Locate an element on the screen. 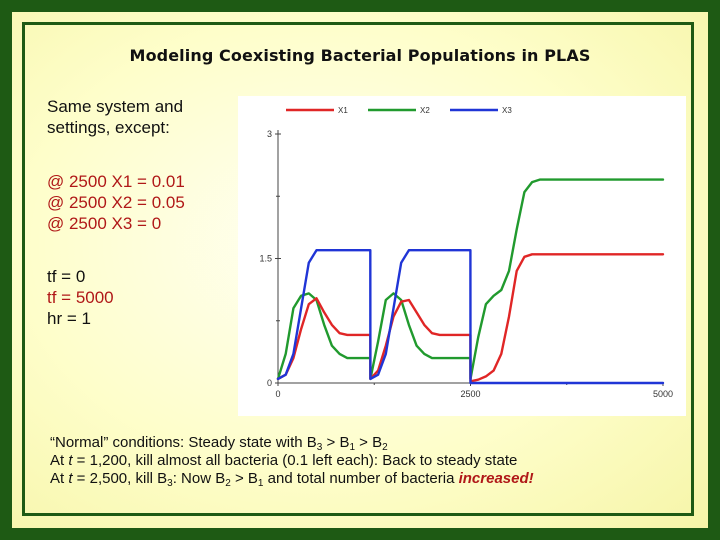 This screenshot has width=720, height=540. y-tick-label: 0 is located at coordinates (269, 383).